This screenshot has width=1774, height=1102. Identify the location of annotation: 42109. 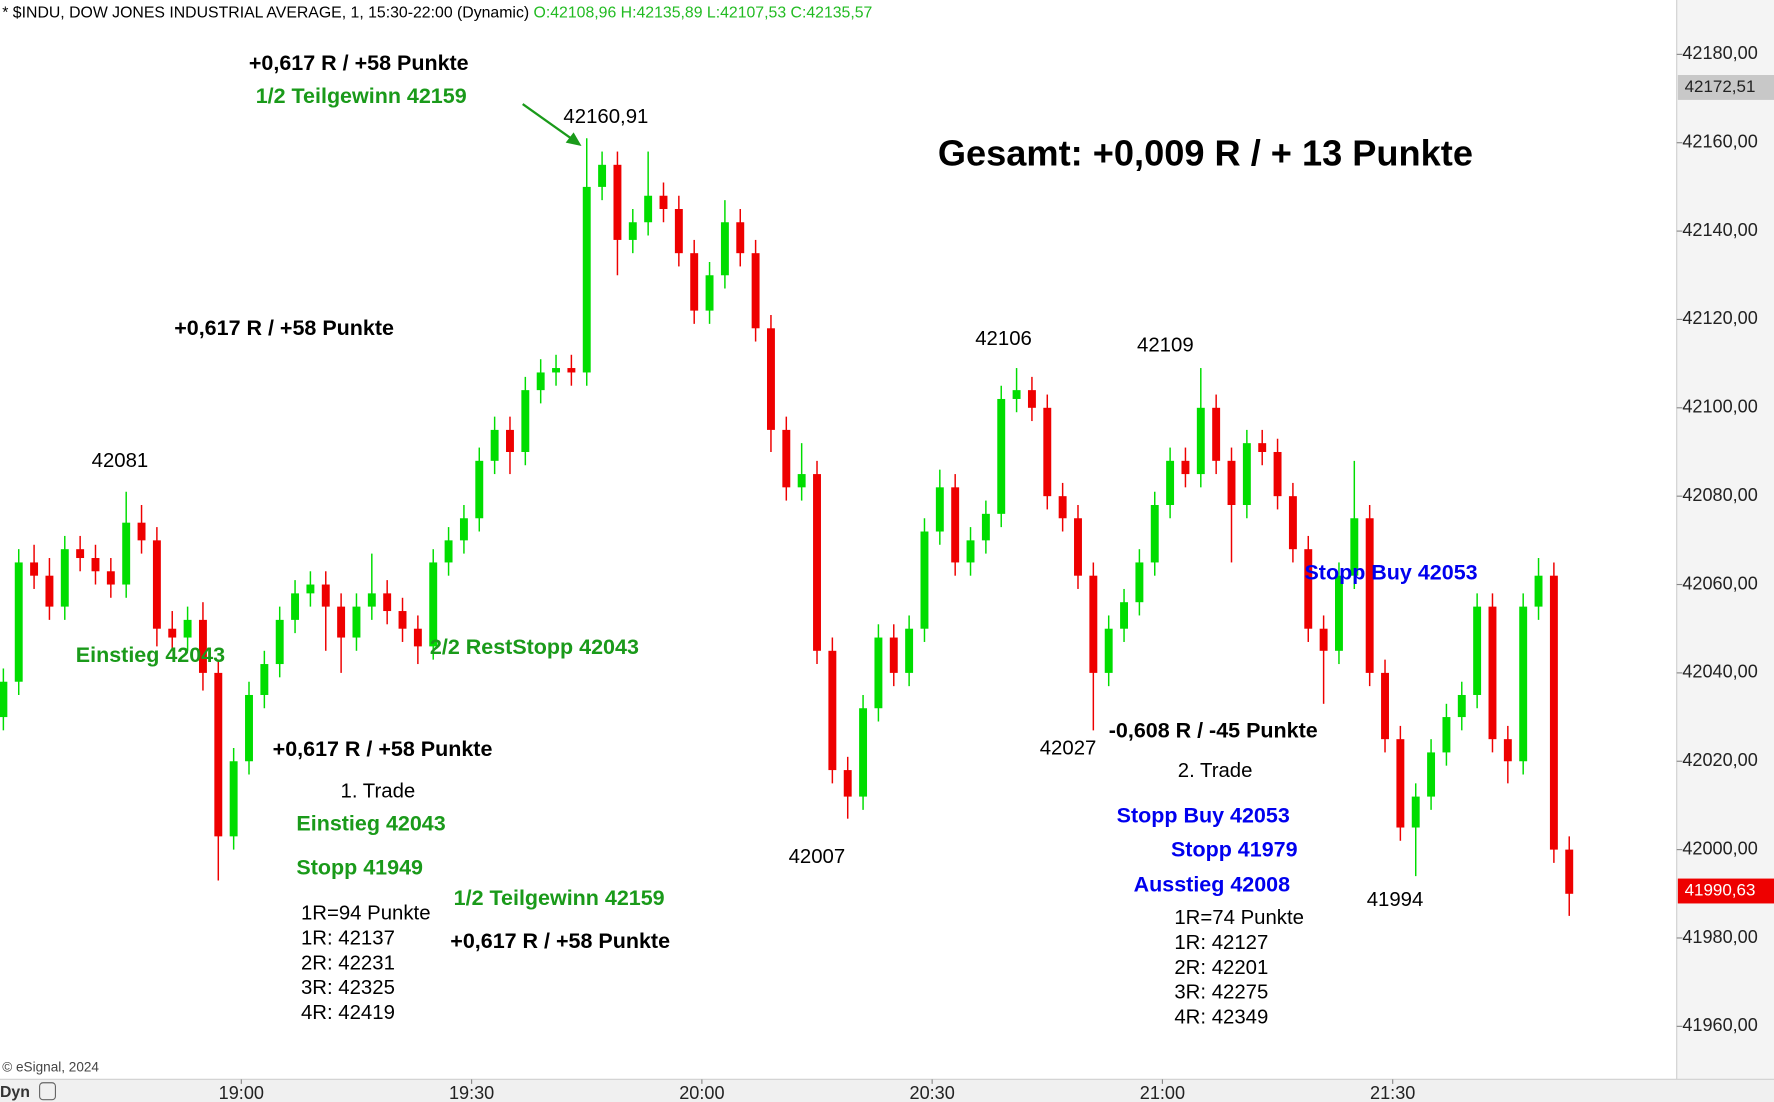
(1165, 346).